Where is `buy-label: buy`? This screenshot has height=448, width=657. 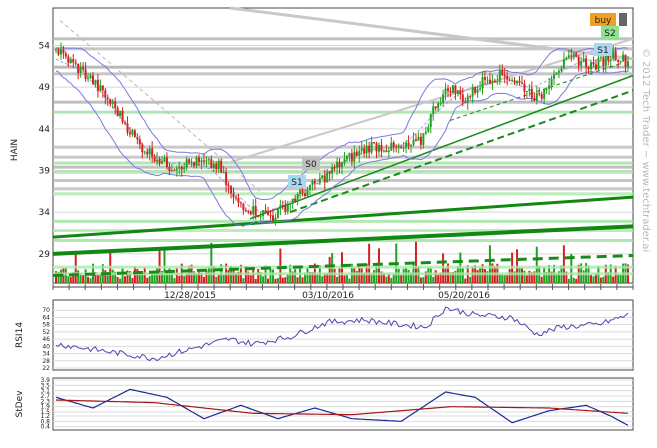 buy-label: buy is located at coordinates (603, 21).